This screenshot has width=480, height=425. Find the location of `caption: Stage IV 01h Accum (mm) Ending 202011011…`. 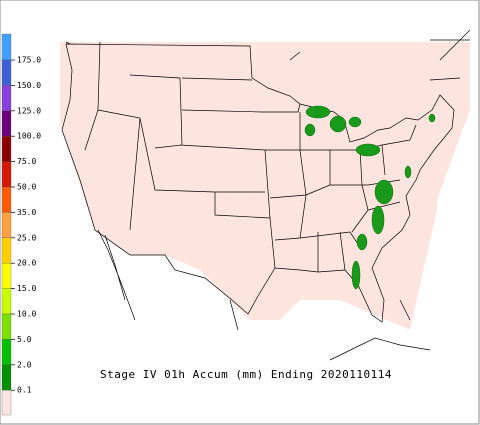

caption: Stage IV 01h Accum (mm) Ending 202011011… is located at coordinates (246, 374).